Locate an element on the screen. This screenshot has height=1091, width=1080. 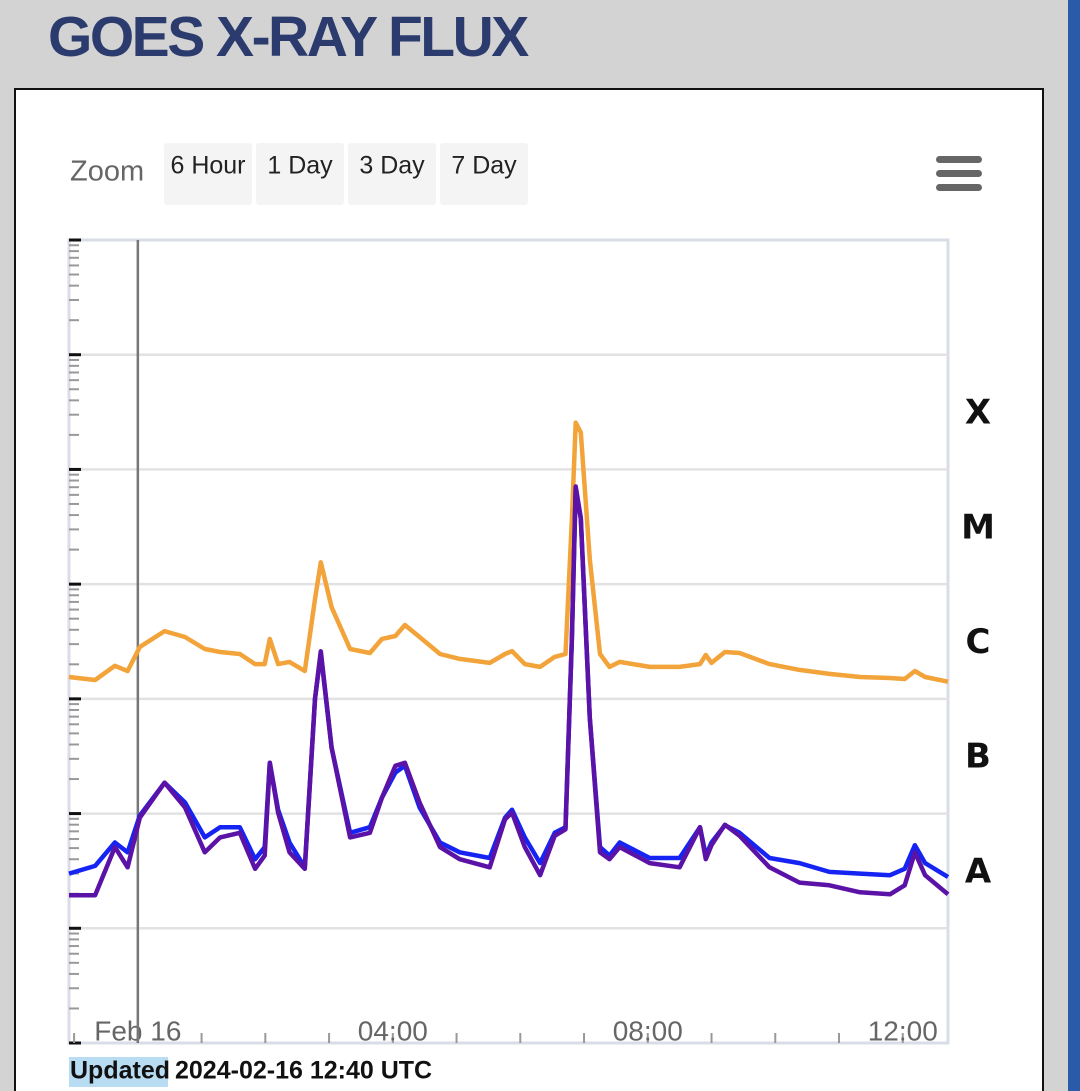
zoom-button-text: 7 Day is located at coordinates (484, 166).